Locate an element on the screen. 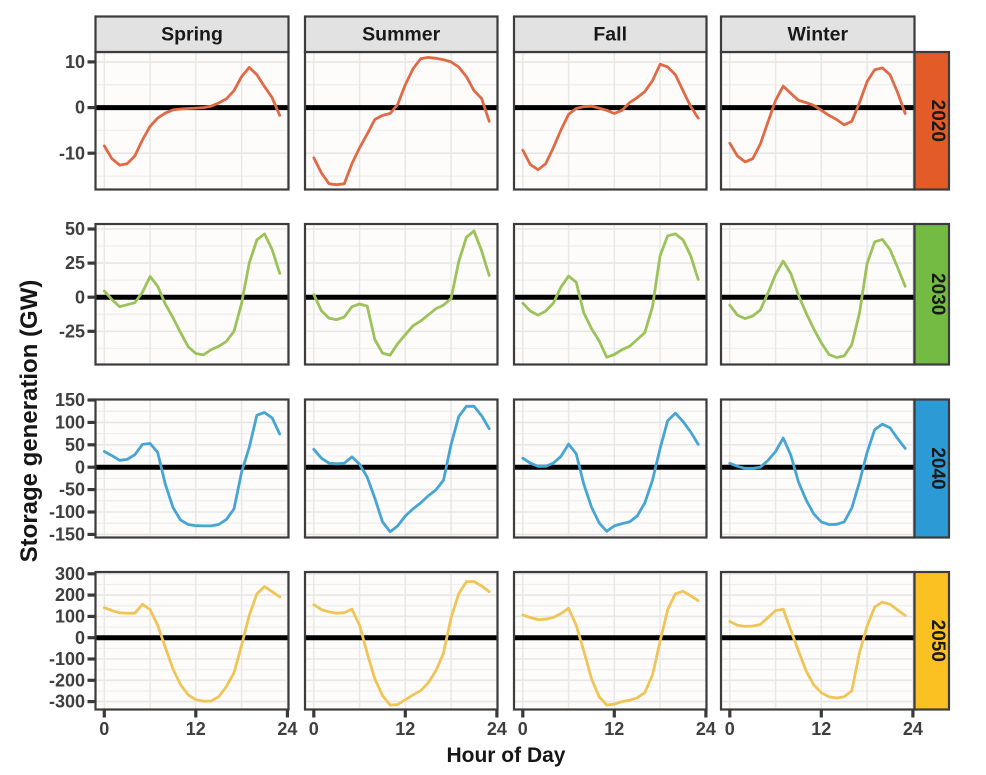 The image size is (986, 775). svg-text: -300 is located at coordinates (67, 702).